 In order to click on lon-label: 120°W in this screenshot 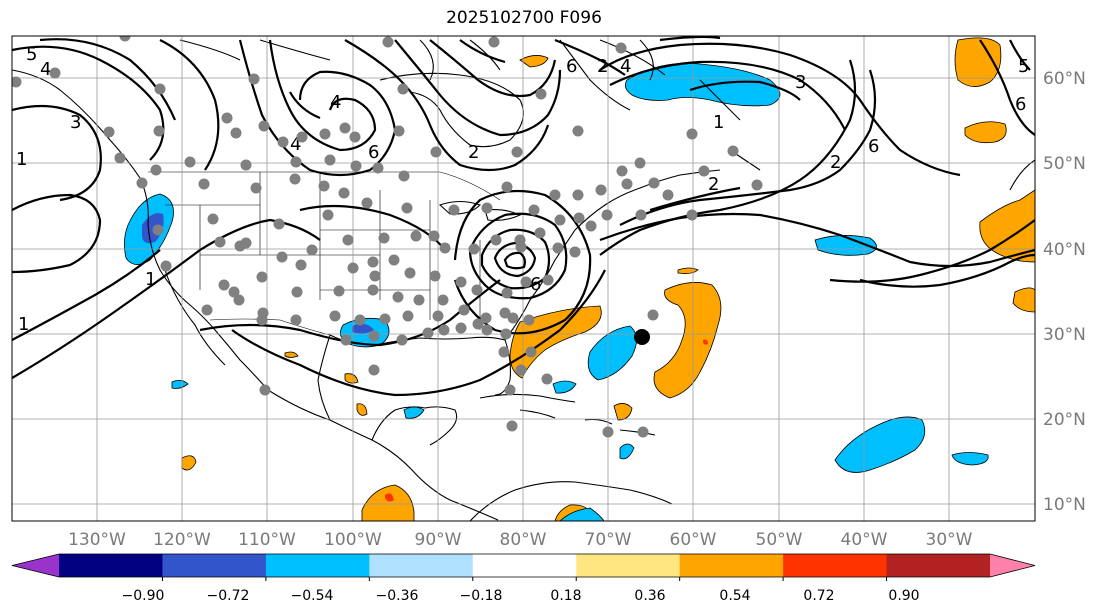, I will do `click(182, 540)`.